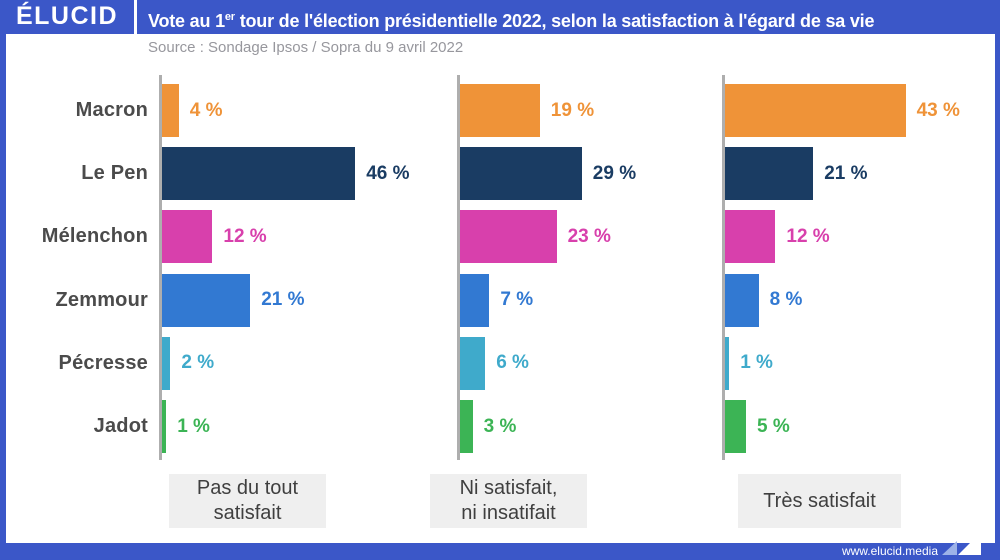 This screenshot has width=1000, height=560. Describe the element at coordinates (500, 426) in the screenshot. I see `value-label: 3 %` at that location.